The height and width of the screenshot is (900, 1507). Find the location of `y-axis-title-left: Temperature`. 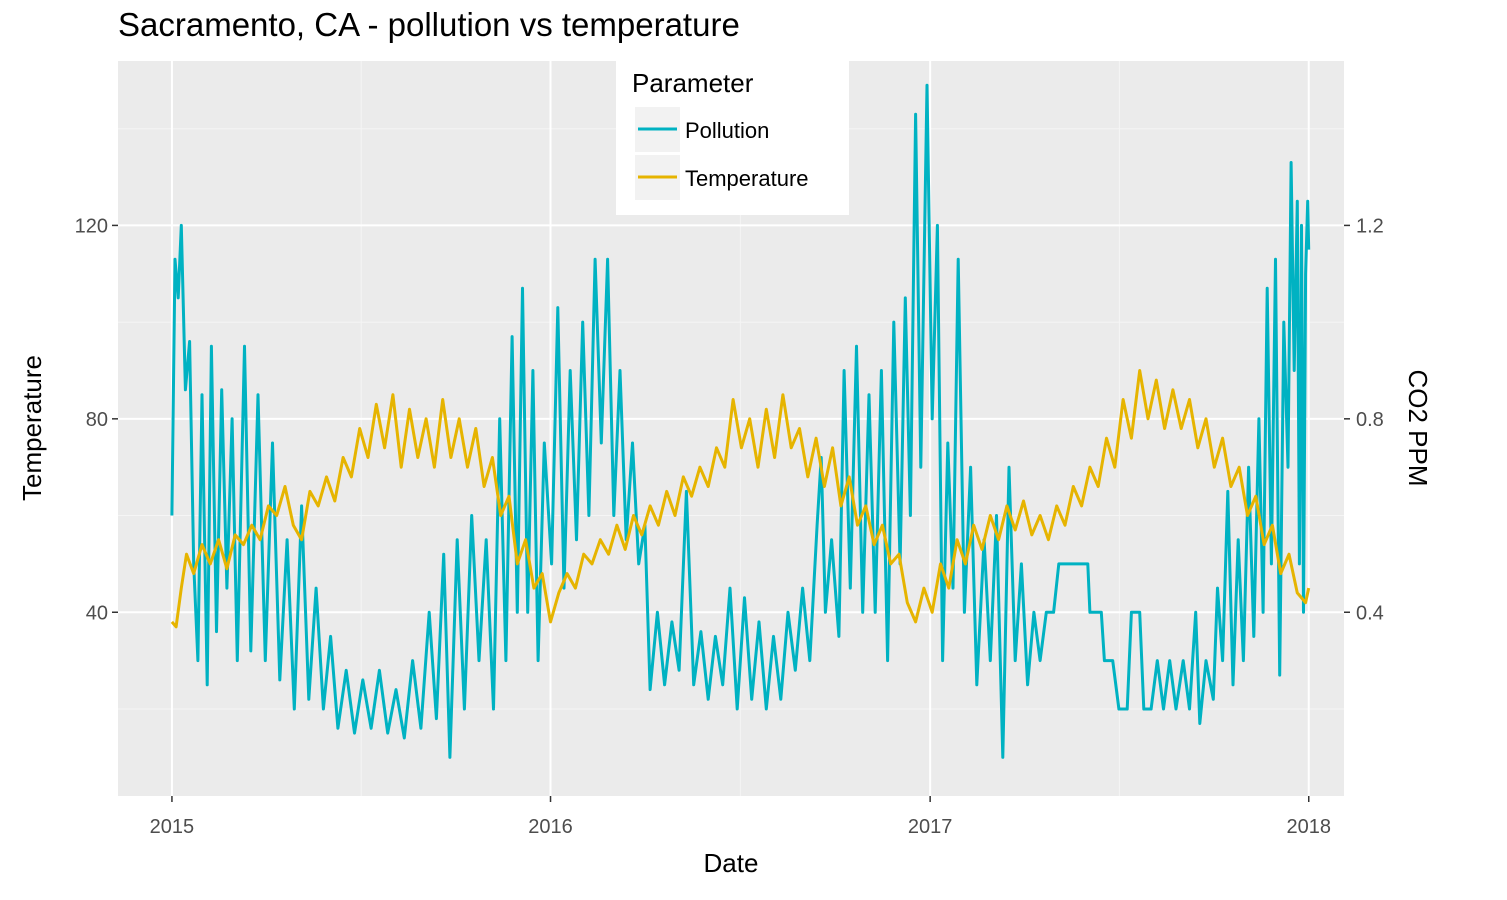

y-axis-title-left: Temperature is located at coordinates (32, 428).